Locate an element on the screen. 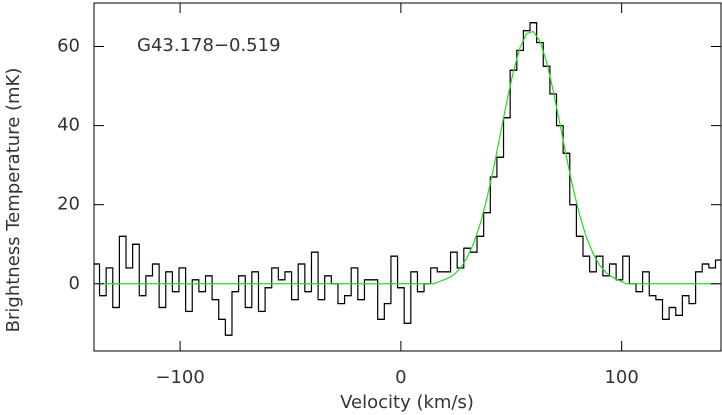  y-tick-label: 60 is located at coordinates (68, 46).